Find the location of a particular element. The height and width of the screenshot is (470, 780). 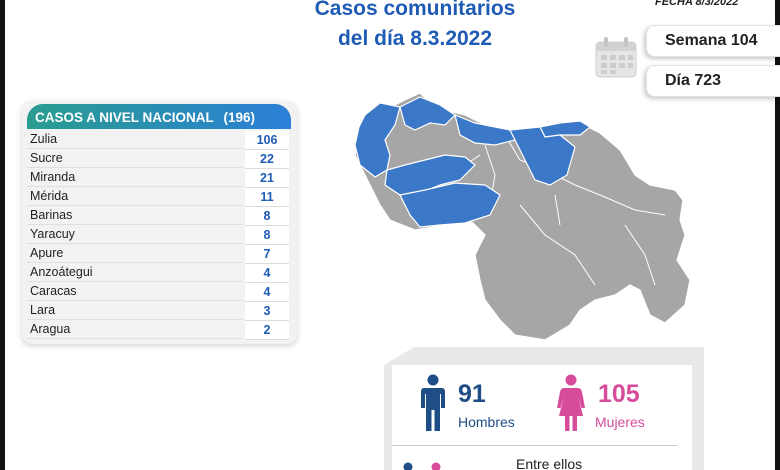

calendar-icon is located at coordinates (616, 57).